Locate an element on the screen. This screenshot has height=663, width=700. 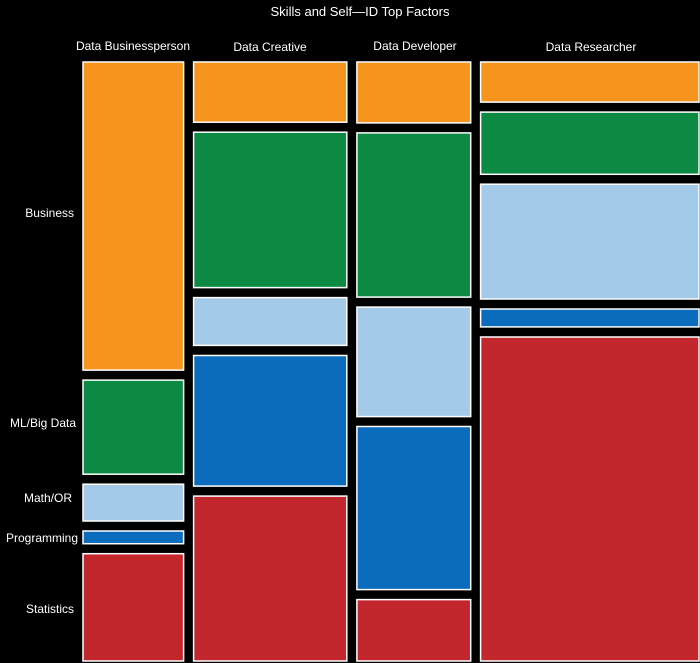
column-label-data-developer: Data Developer is located at coordinates (414, 46).